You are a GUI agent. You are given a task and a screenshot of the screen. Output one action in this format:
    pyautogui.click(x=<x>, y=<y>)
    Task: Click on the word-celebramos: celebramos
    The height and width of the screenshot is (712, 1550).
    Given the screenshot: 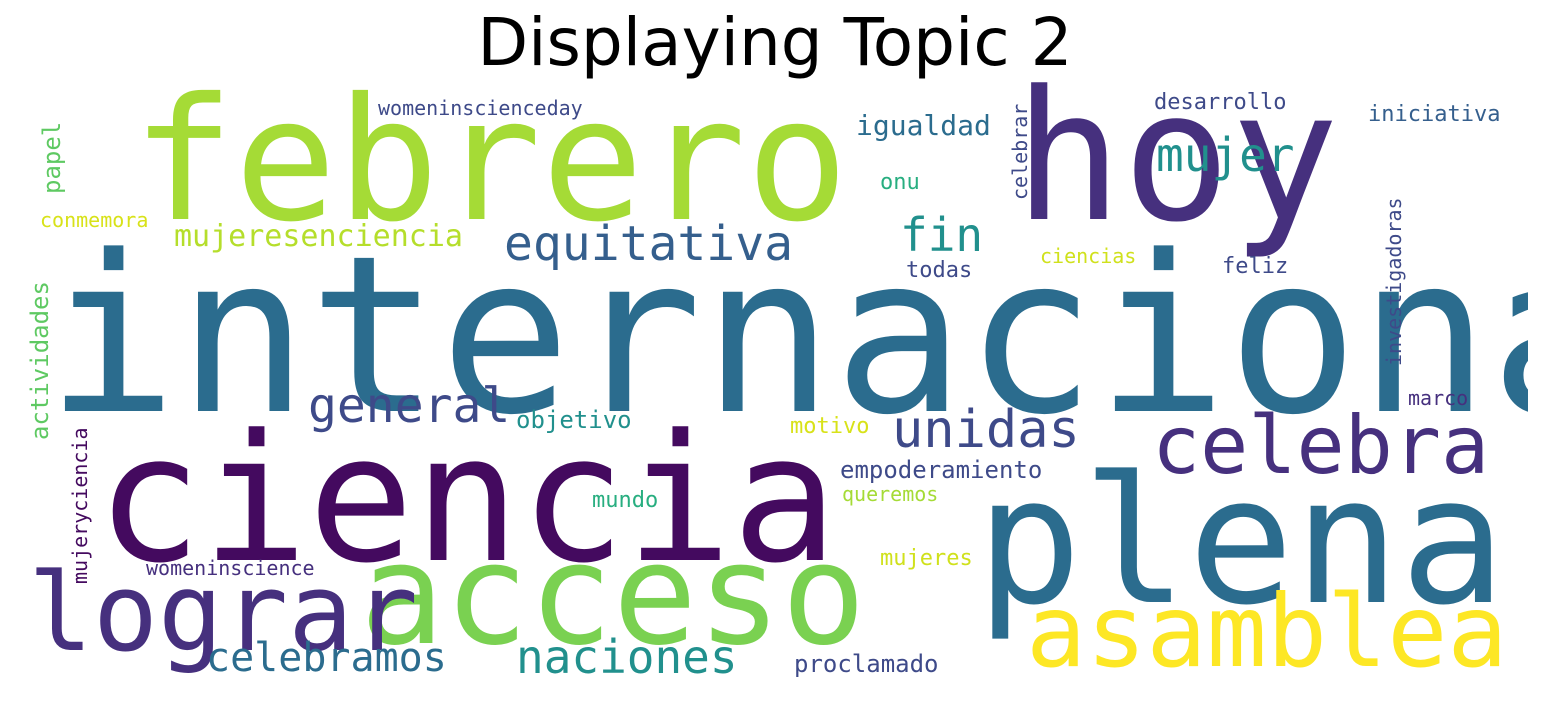 What is the action you would take?
    pyautogui.click(x=326, y=658)
    